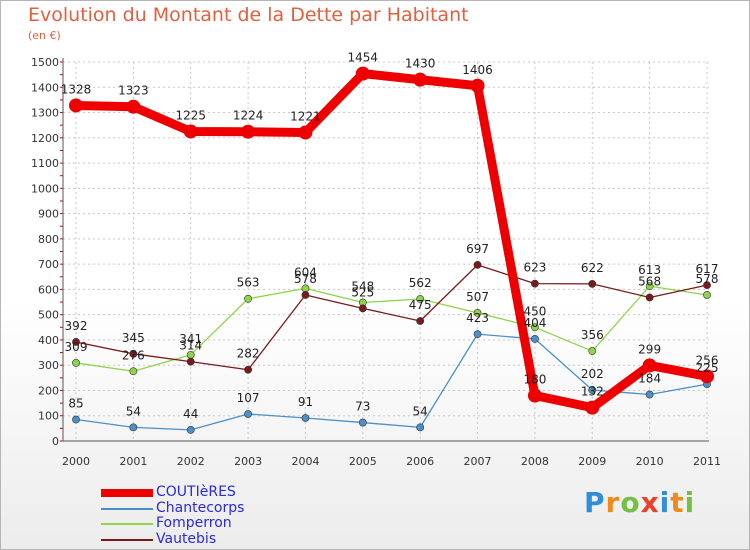 Image resolution: width=750 pixels, height=550 pixels. What do you see at coordinates (55, 441) in the screenshot?
I see `y-tick-label: 0` at bounding box center [55, 441].